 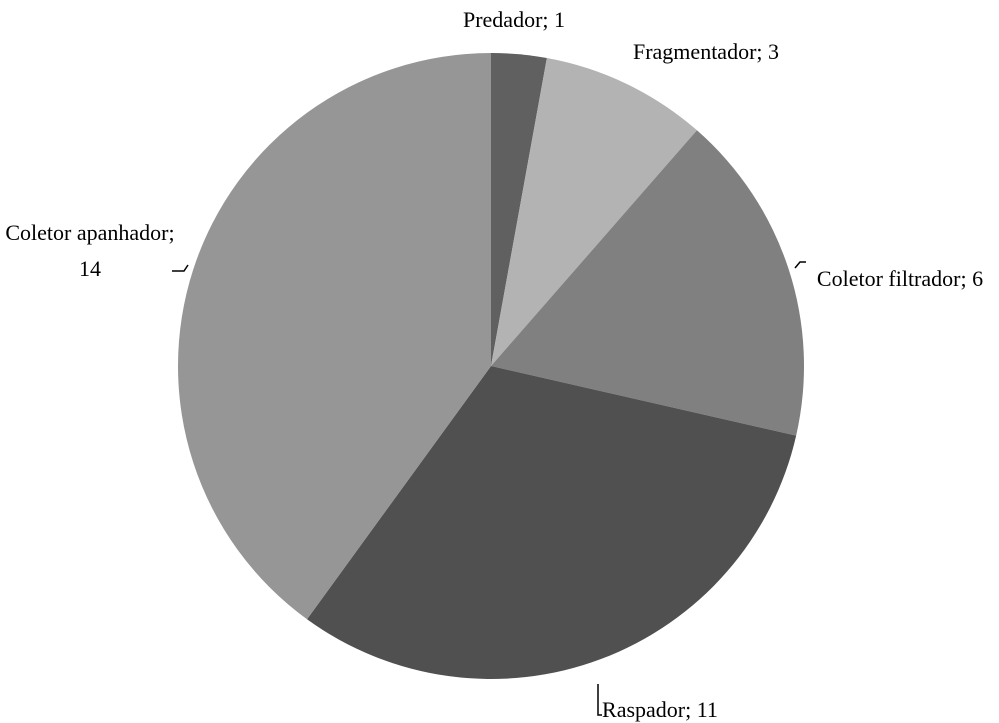 What do you see at coordinates (647, 709) in the screenshot?
I see `category-label: Raspador;` at bounding box center [647, 709].